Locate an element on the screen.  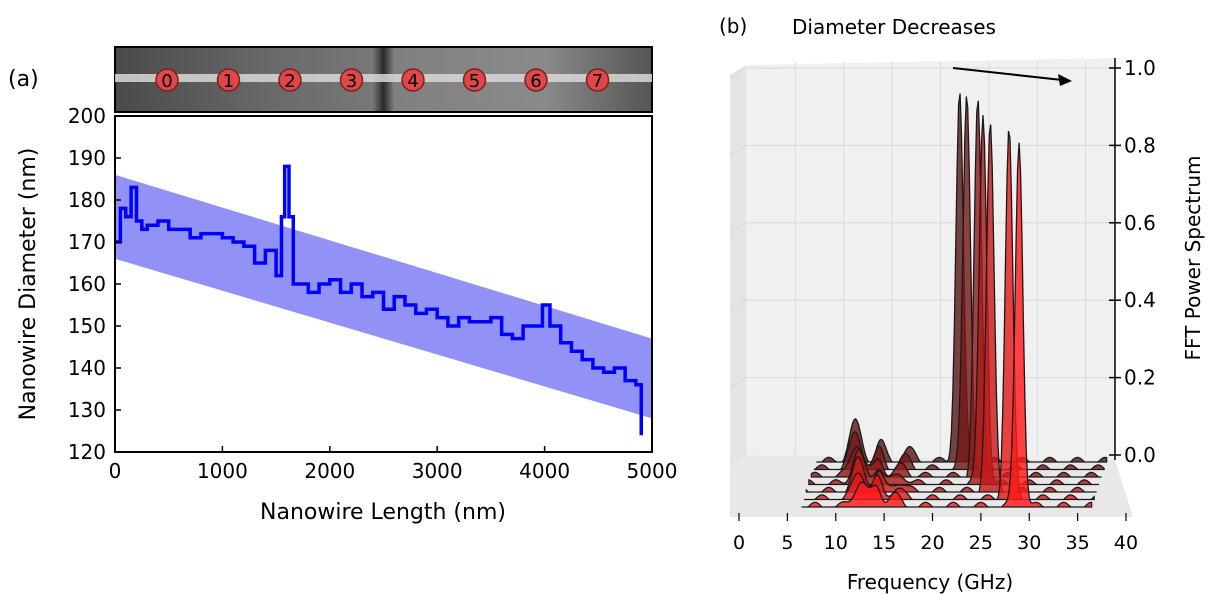
z-tick-label-b: 0.2 is located at coordinates (1140, 378).